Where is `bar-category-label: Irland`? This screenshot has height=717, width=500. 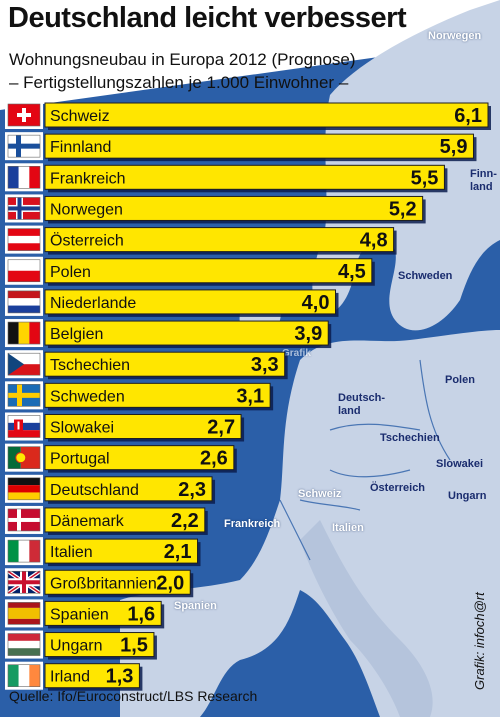 bar-category-label: Irland is located at coordinates (70, 677).